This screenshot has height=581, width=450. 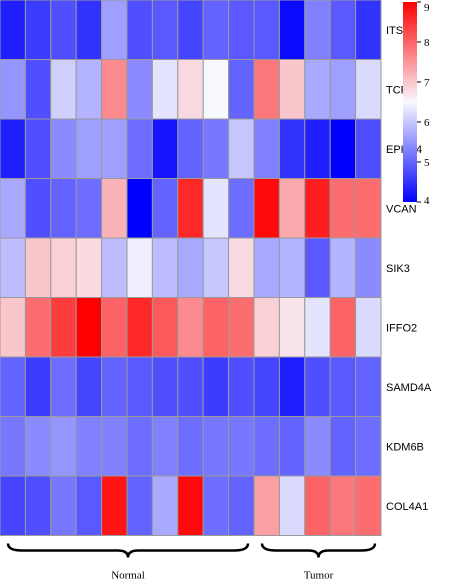 I want to click on row-label-col4a1: COL4A1, so click(x=407, y=507).